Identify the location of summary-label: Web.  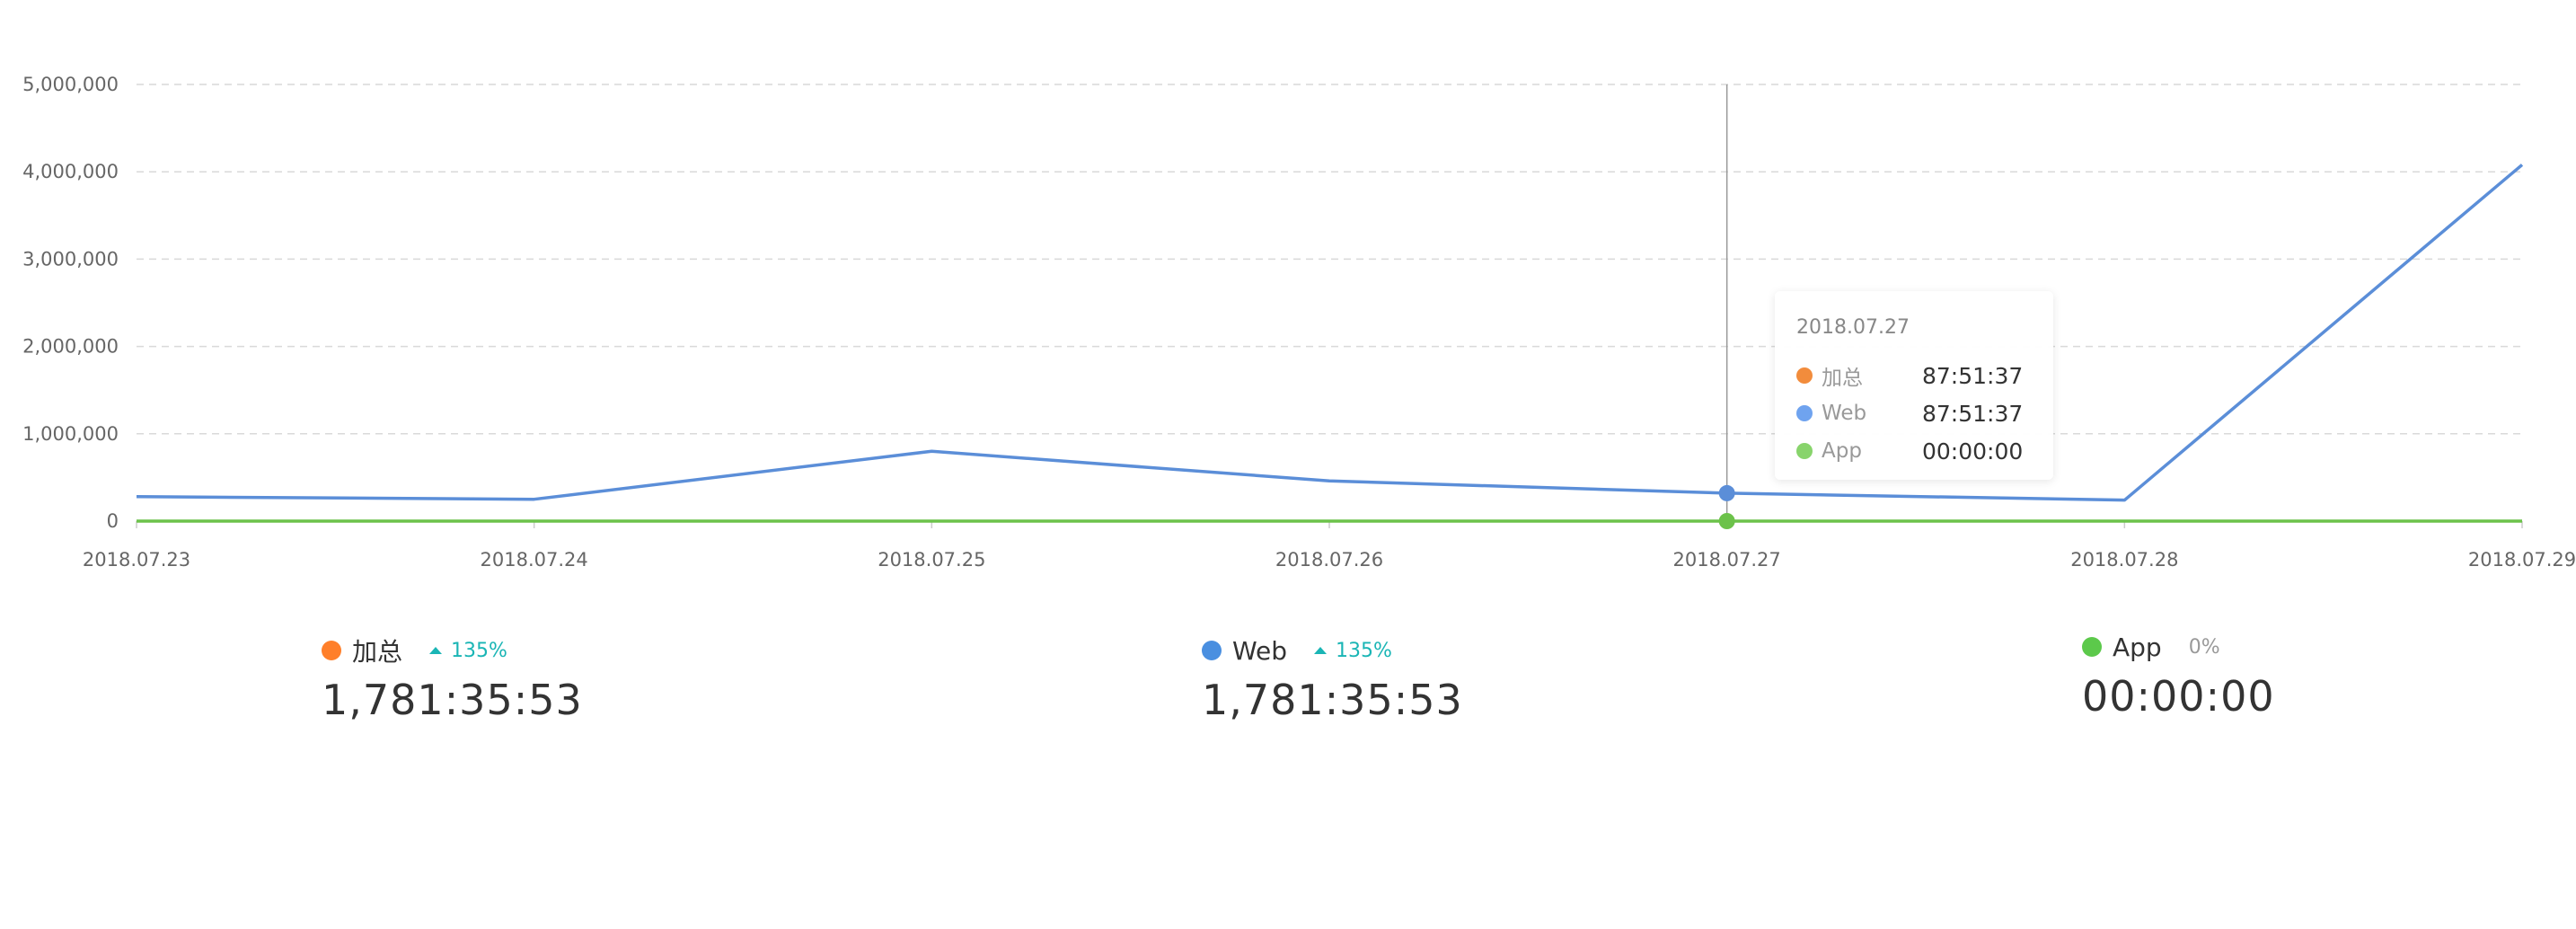
(1260, 650).